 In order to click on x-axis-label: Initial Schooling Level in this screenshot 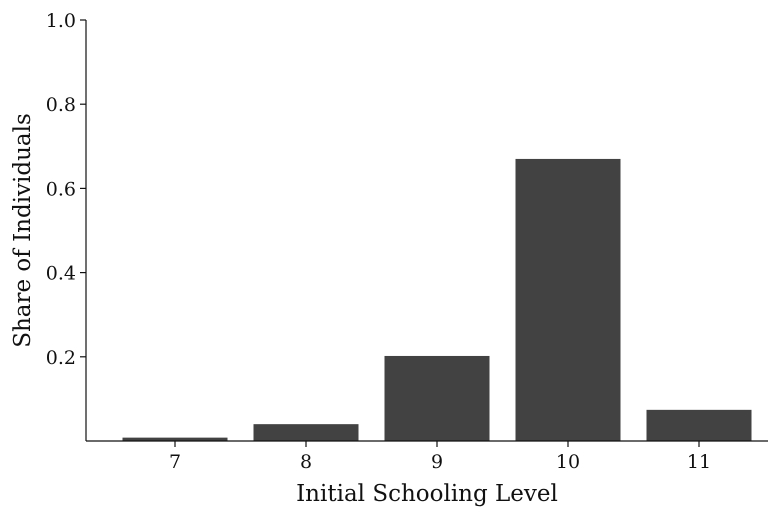, I will do `click(427, 494)`.